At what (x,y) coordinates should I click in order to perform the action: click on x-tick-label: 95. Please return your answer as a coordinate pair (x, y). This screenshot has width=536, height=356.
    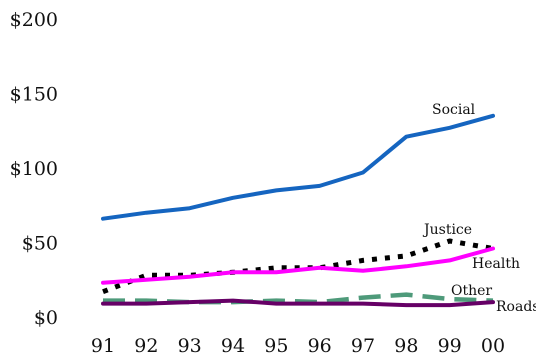
    Looking at the image, I should click on (276, 345).